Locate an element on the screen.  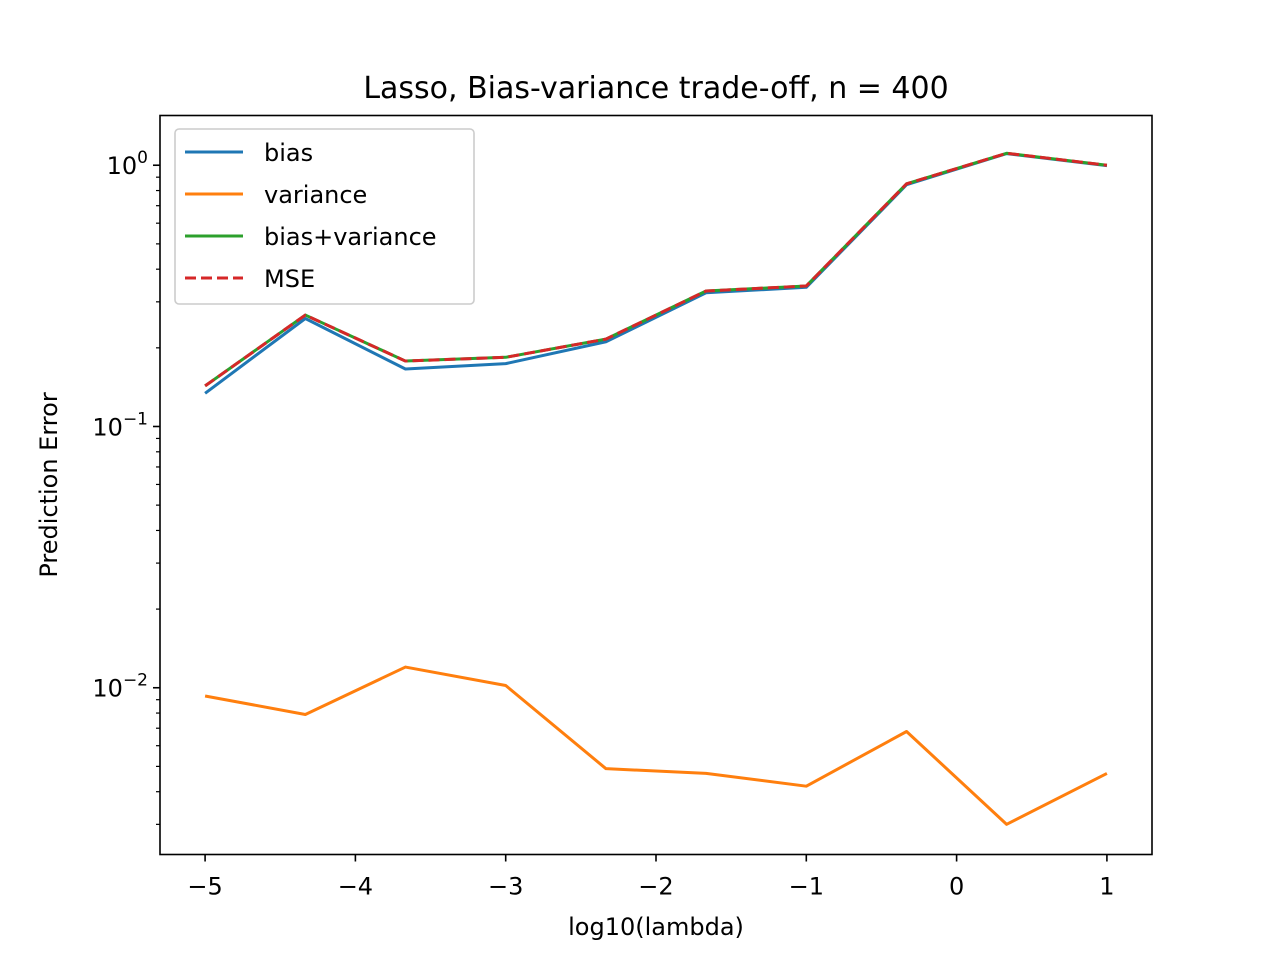
x-tick-label: 0 is located at coordinates (956, 887).